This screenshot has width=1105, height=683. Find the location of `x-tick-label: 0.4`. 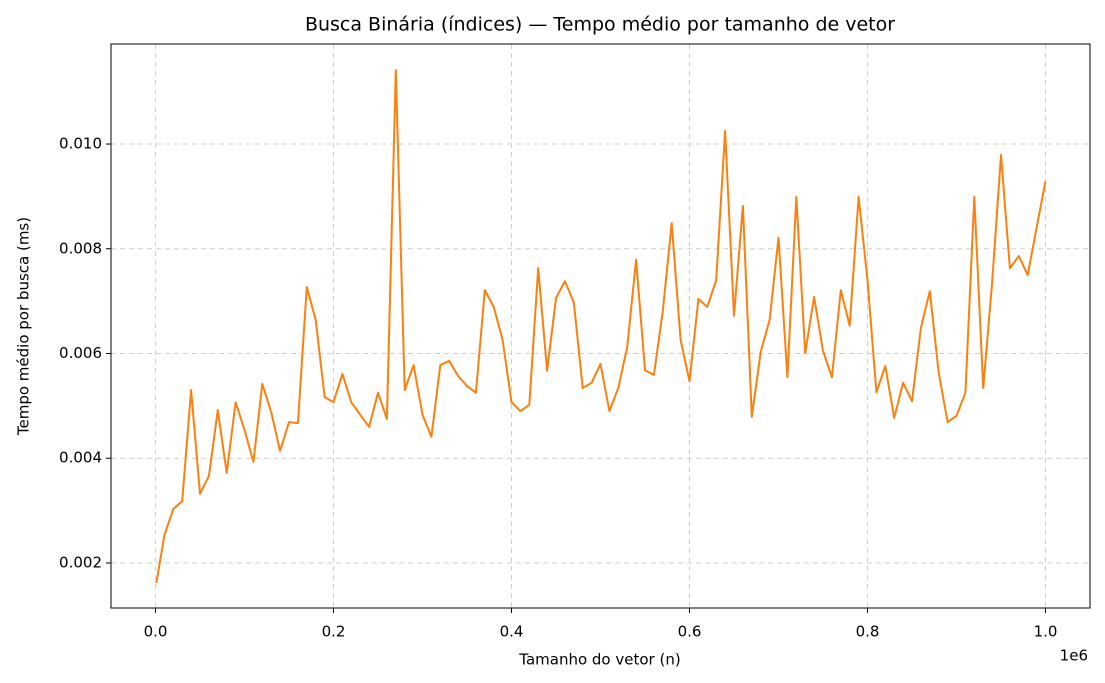

x-tick-label: 0.4 is located at coordinates (512, 632).